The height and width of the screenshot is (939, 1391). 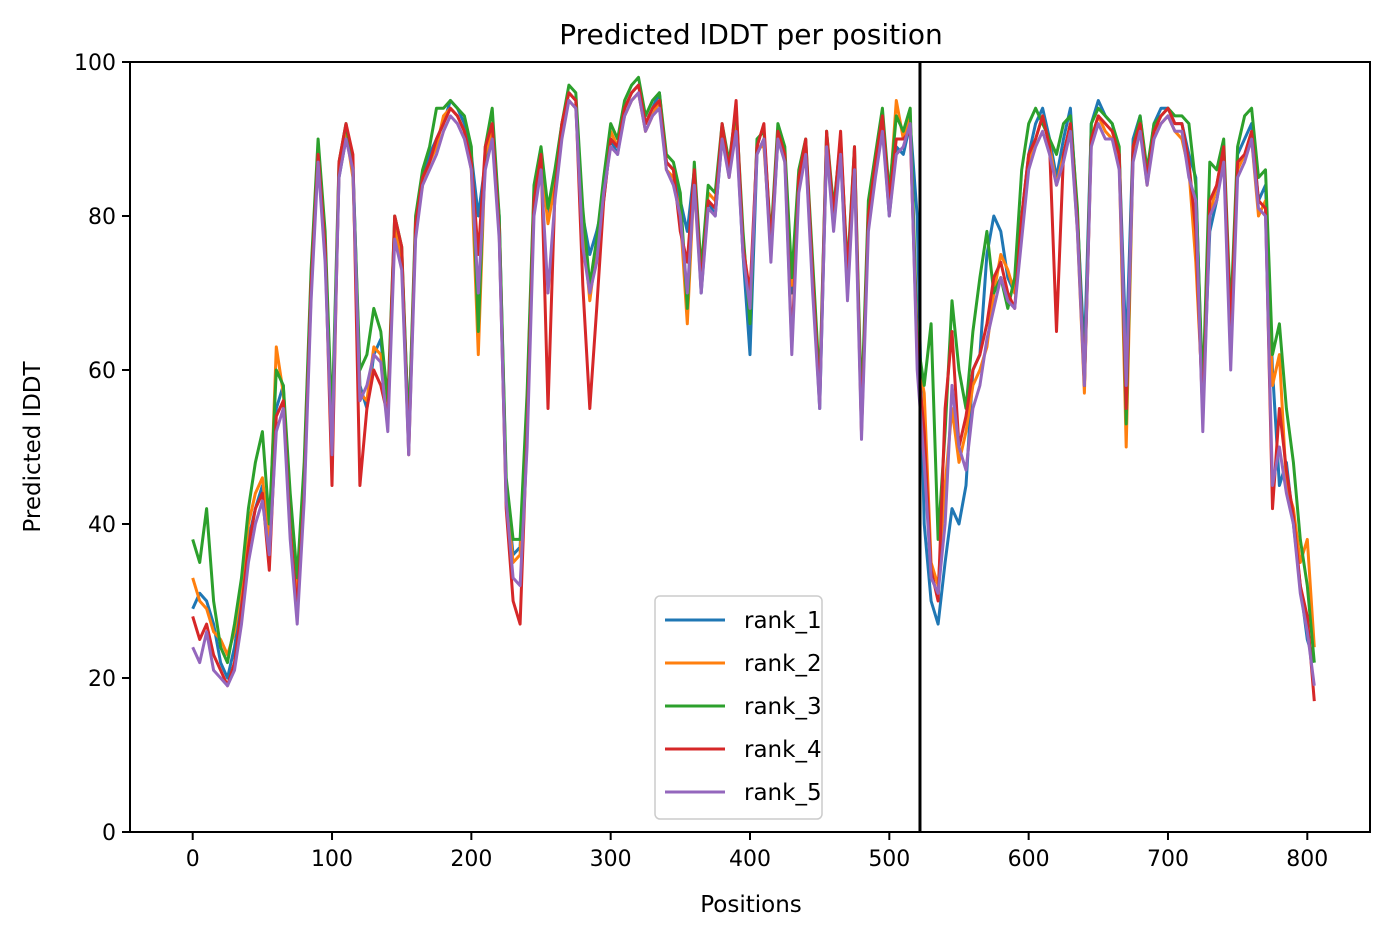 What do you see at coordinates (332, 859) in the screenshot?
I see `x-tick-label: 100` at bounding box center [332, 859].